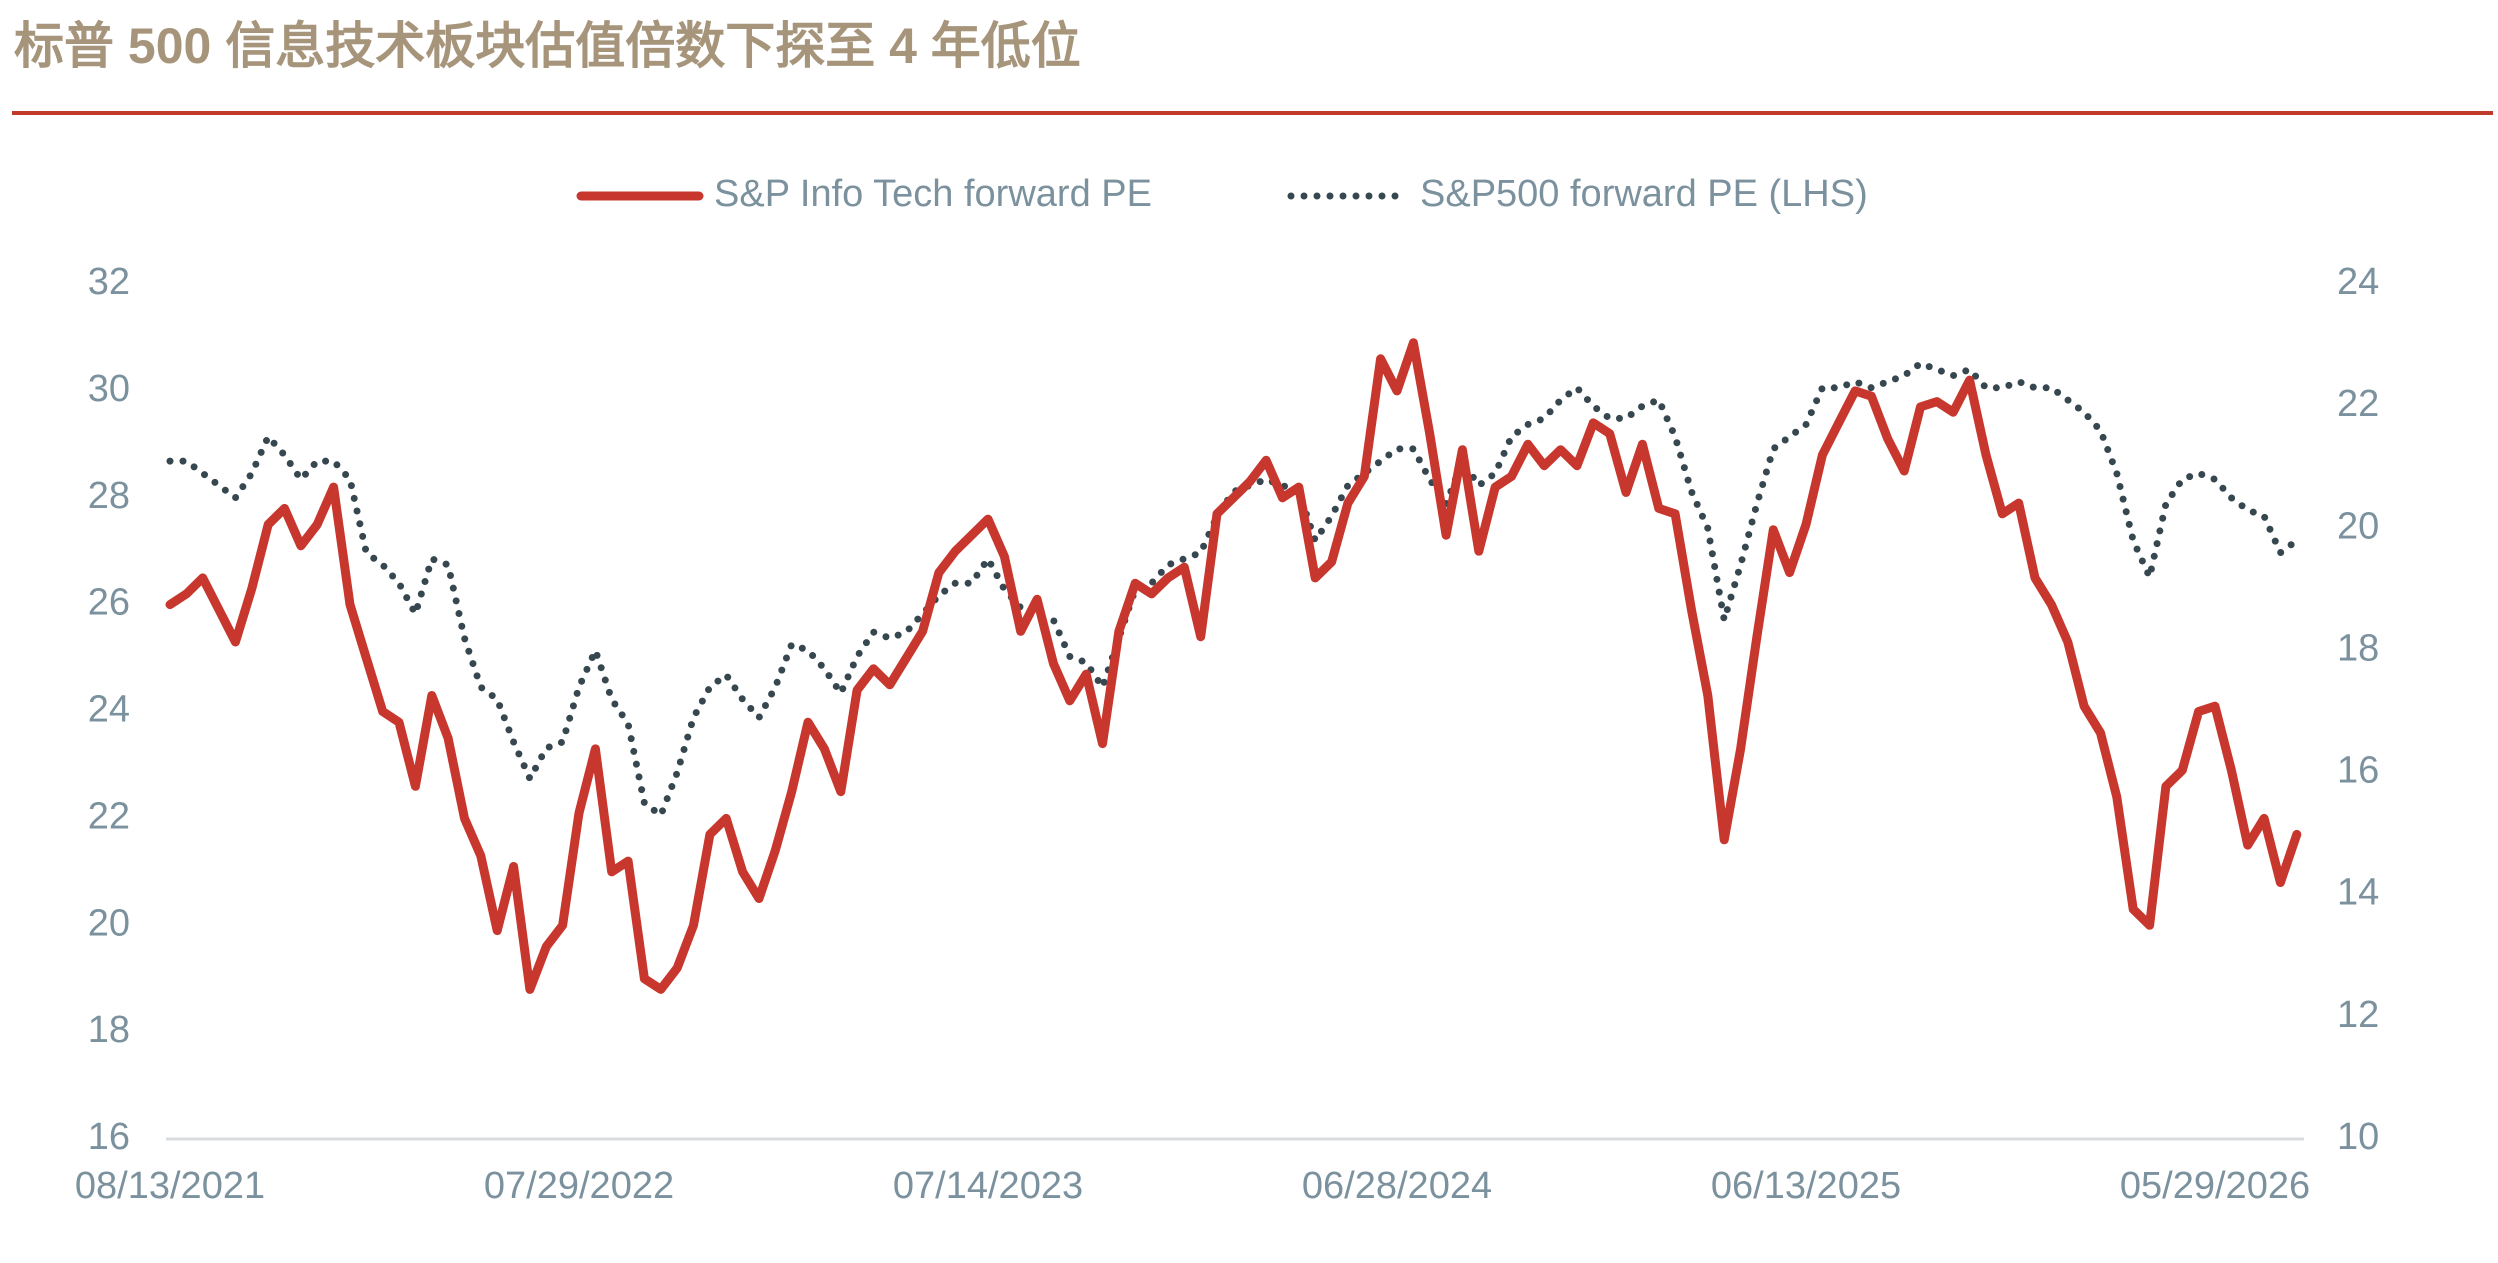 The width and height of the screenshot is (2498, 1263). Describe the element at coordinates (109, 1137) in the screenshot. I see `y-tick-label: 16` at that location.